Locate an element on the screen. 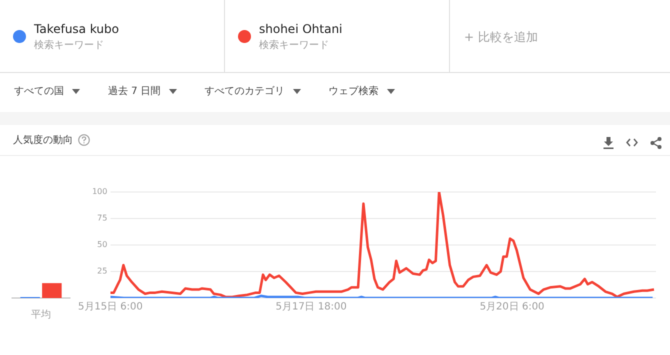 The image size is (670, 355). text: すべての国 is located at coordinates (39, 91).